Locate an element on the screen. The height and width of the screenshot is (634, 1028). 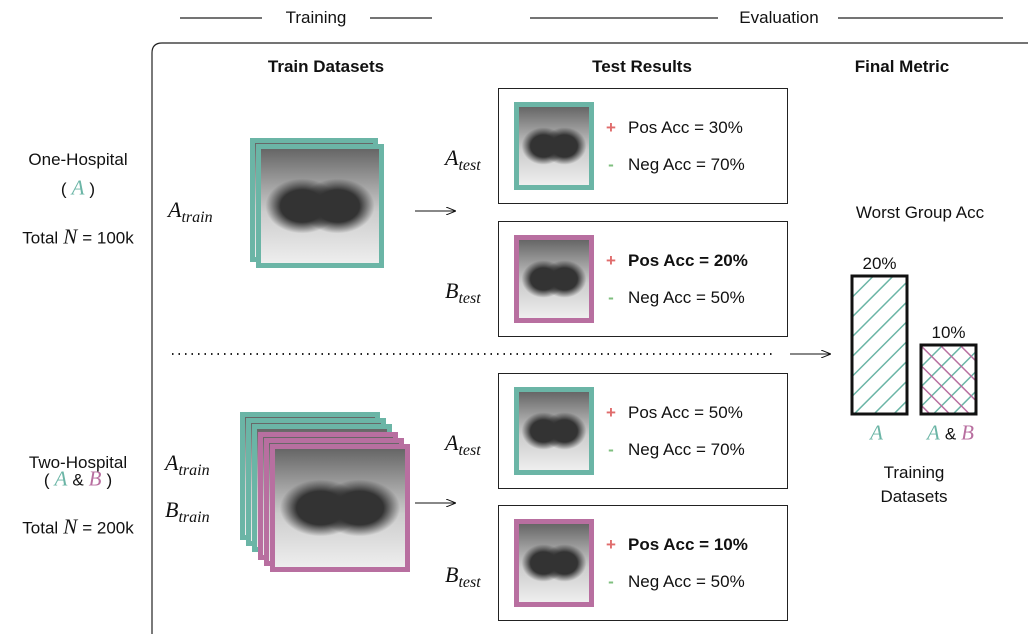
metric: Pos Acc = 30% is located at coordinates (685, 127).